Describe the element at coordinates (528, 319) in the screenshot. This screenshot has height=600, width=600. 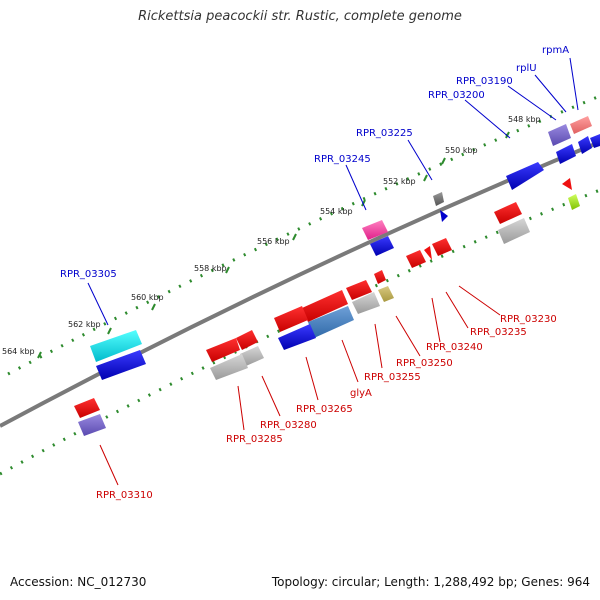
I see `label-RPR_03230: RPR_03230` at that location.